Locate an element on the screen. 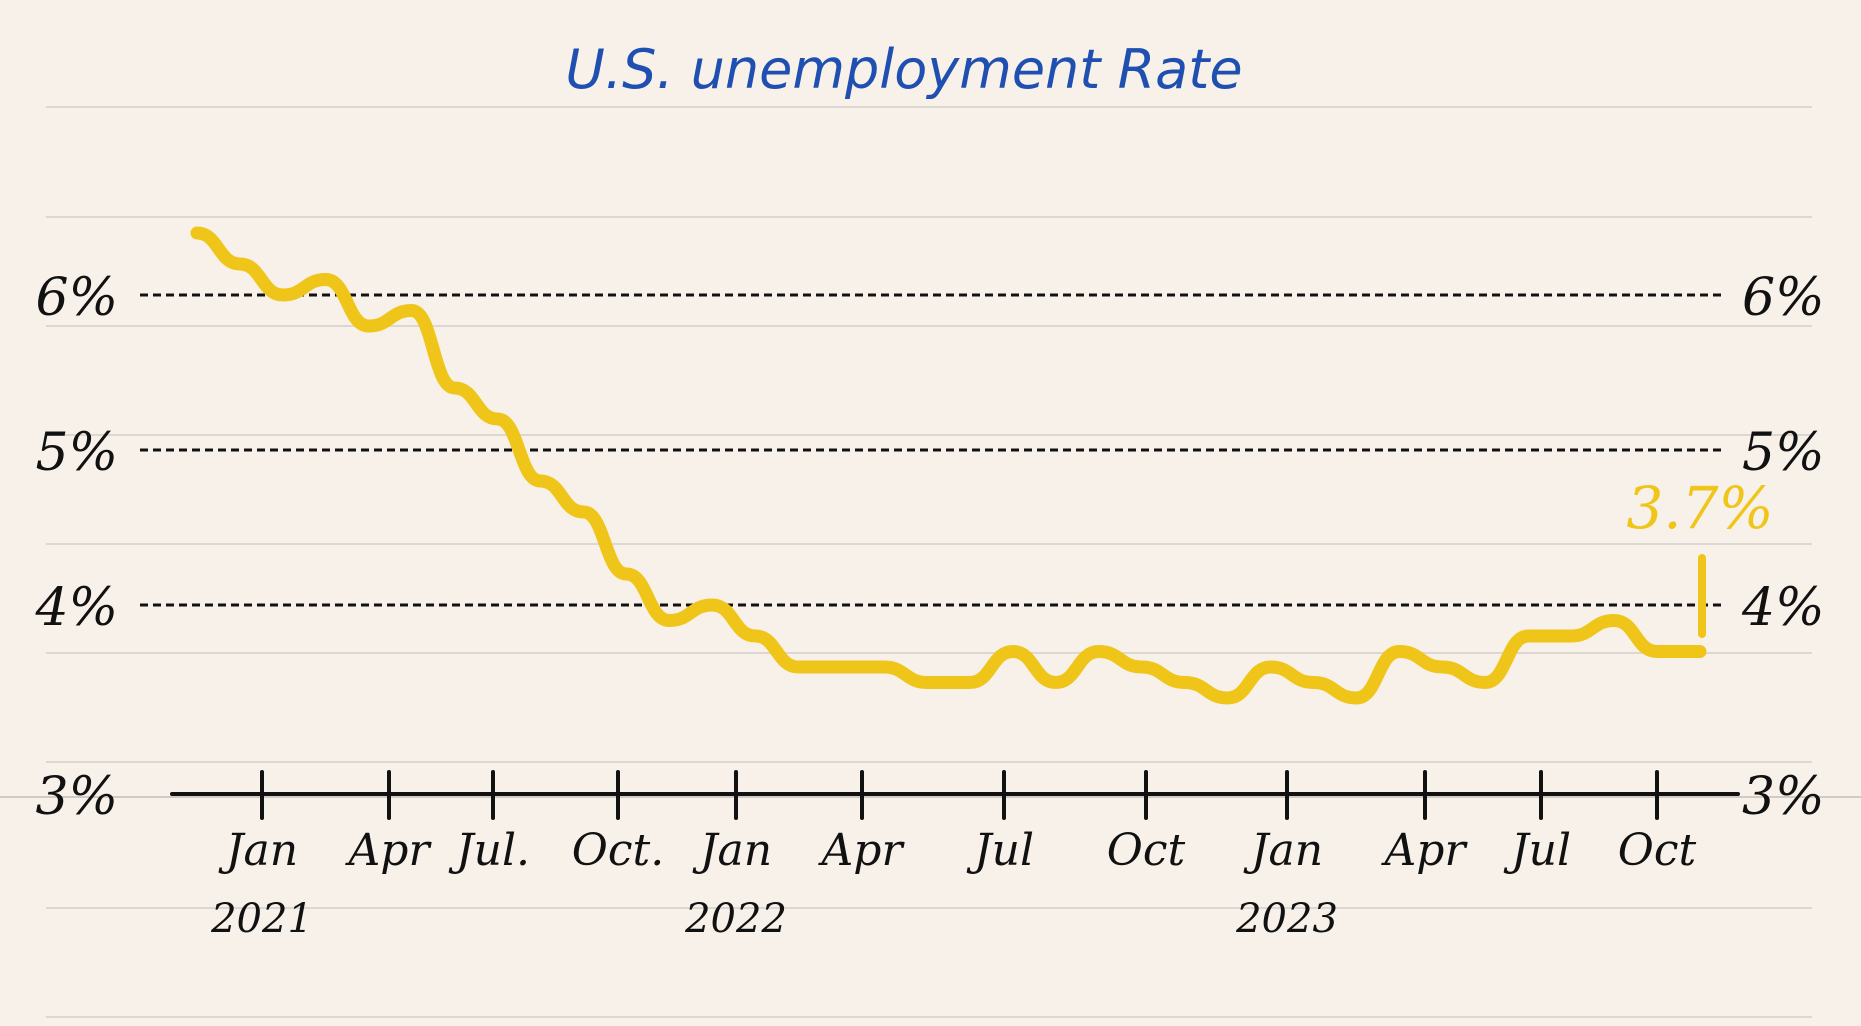 Image resolution: width=1861 pixels, height=1026 pixels. y-tick-label-left: 3% is located at coordinates (77, 797).